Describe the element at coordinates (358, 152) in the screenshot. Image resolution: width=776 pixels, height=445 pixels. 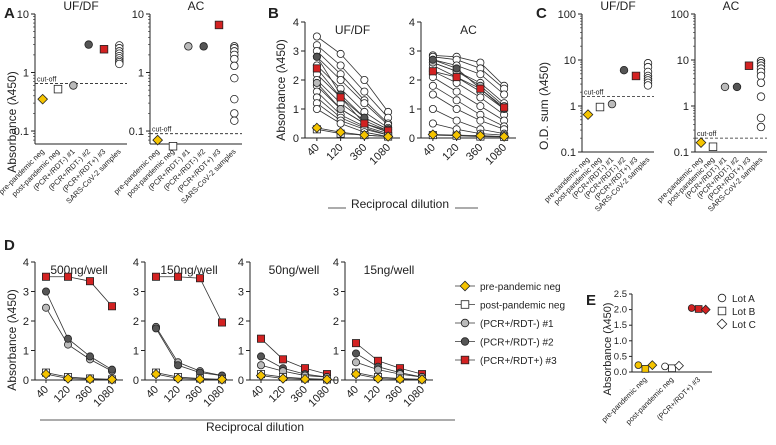
I see `panel-b-ufdf-xtick-label: 360` at that location.